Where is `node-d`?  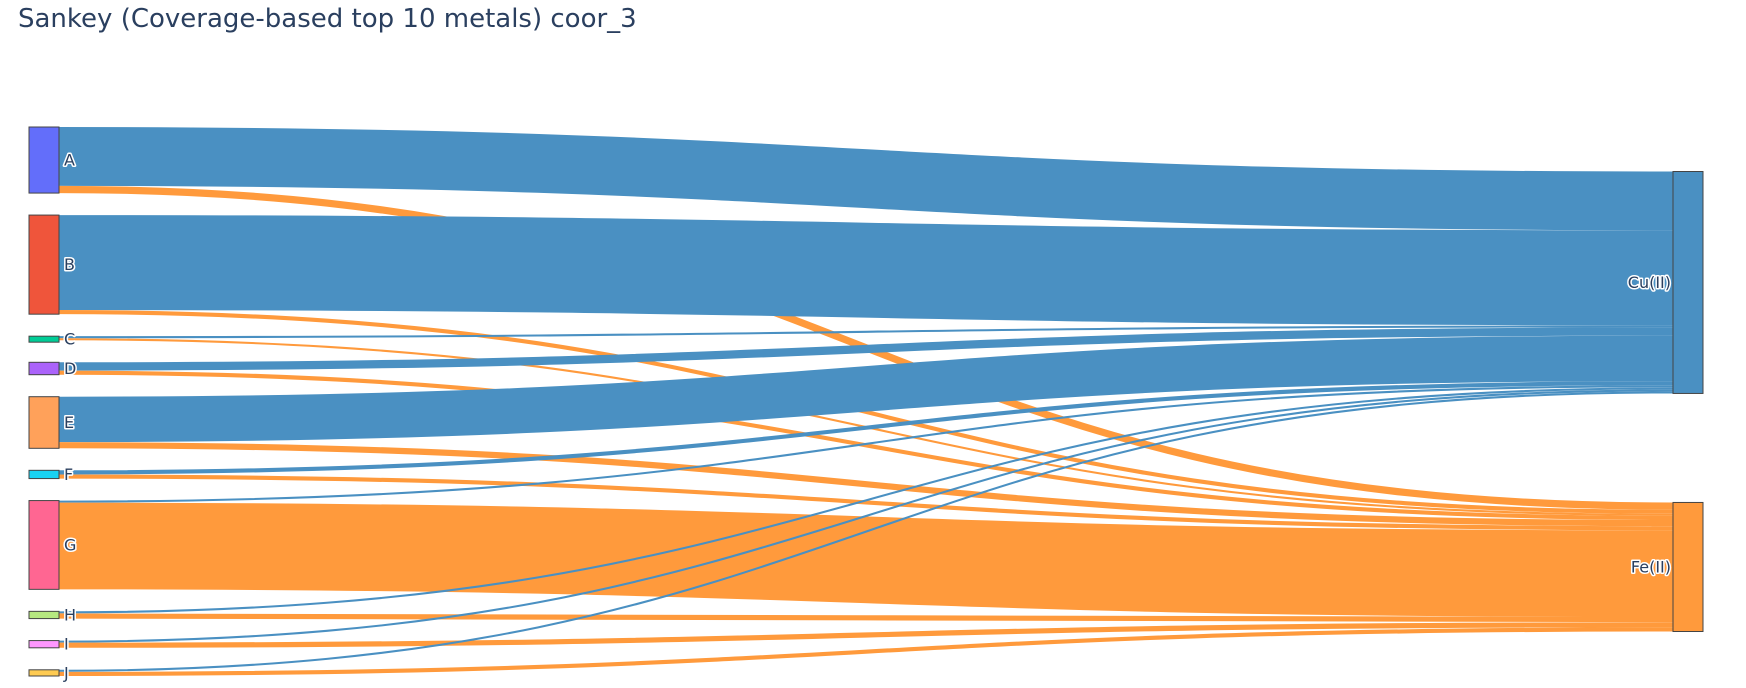
node-d is located at coordinates (44, 368).